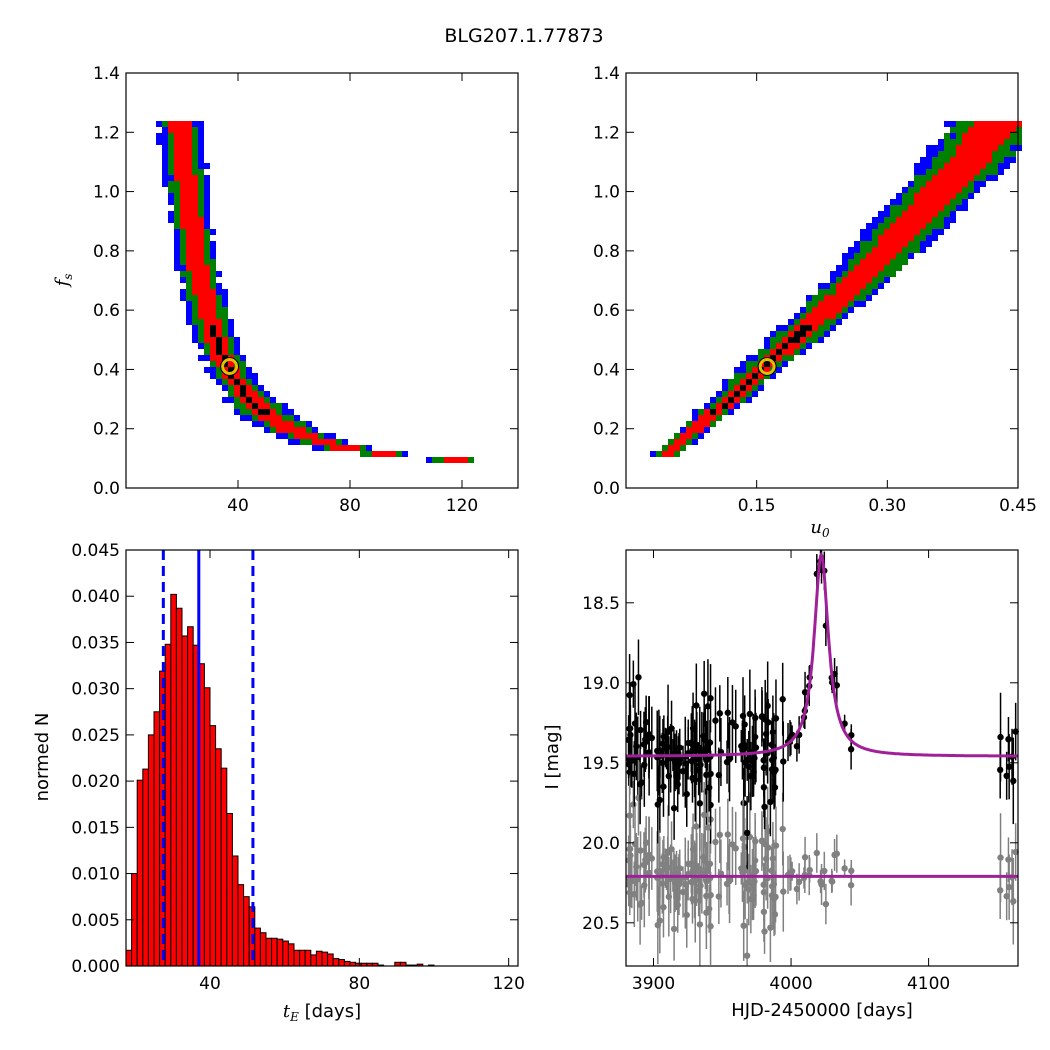 This screenshot has width=1050, height=1050. I want to click on tE-hist-ytick-label: 0.015, so click(95, 828).